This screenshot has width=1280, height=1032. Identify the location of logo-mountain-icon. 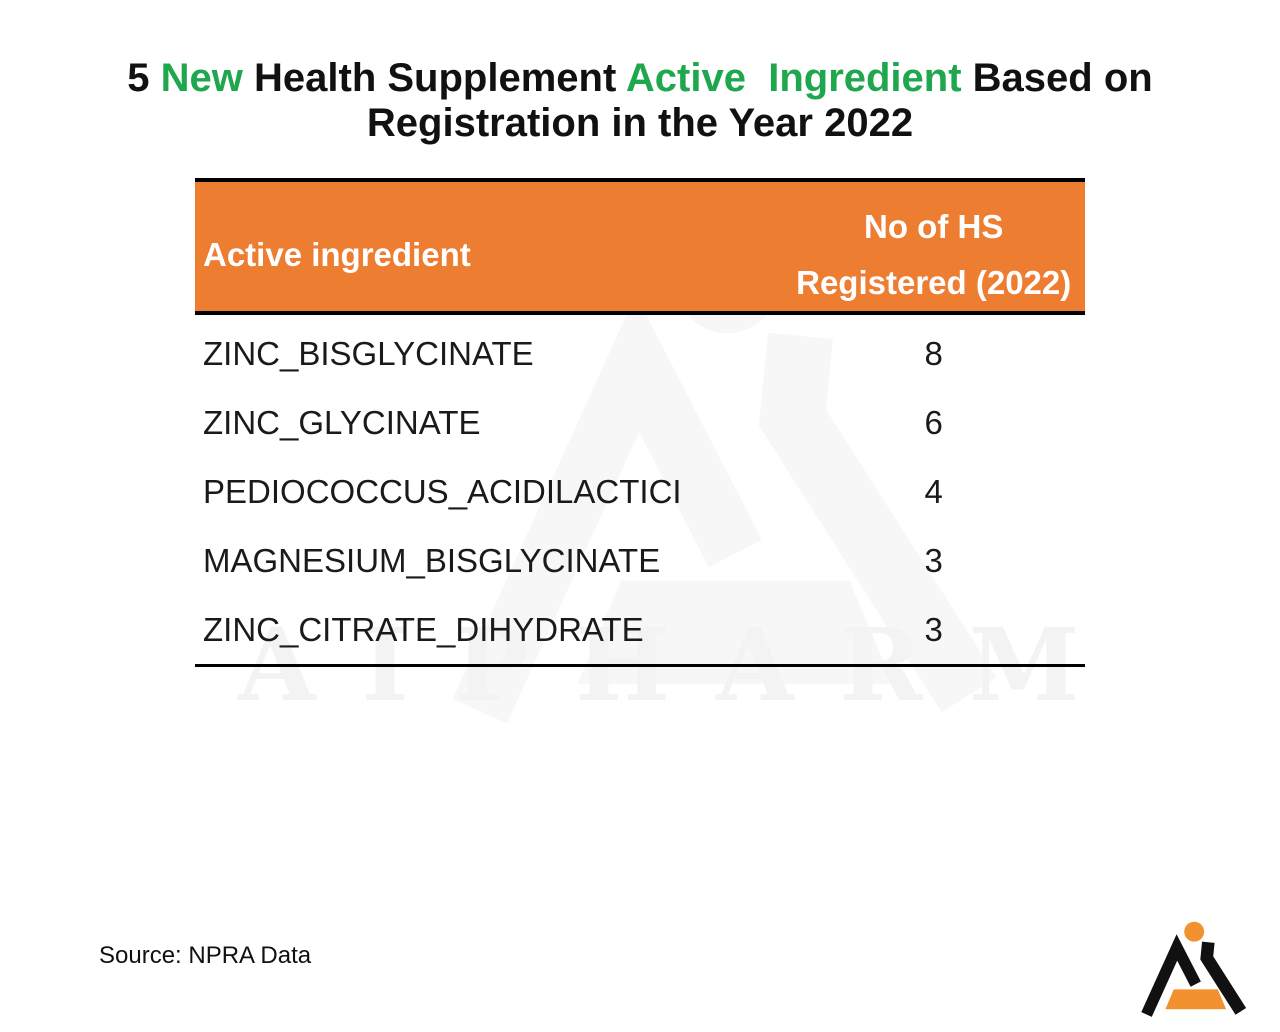
(1171, 975).